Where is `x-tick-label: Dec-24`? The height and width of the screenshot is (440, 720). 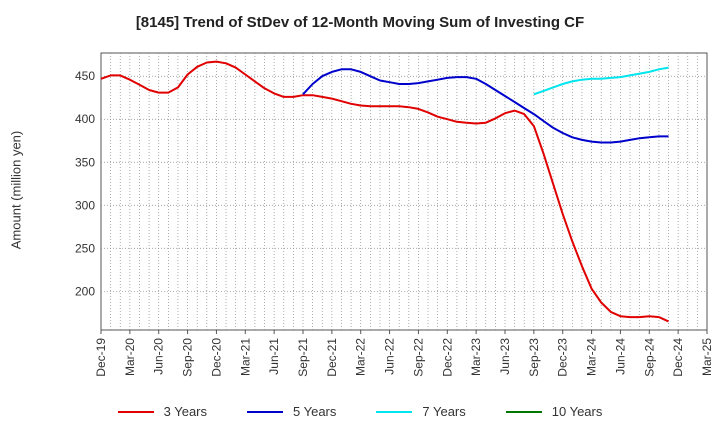
x-tick-label: Dec-24 is located at coordinates (678, 357).